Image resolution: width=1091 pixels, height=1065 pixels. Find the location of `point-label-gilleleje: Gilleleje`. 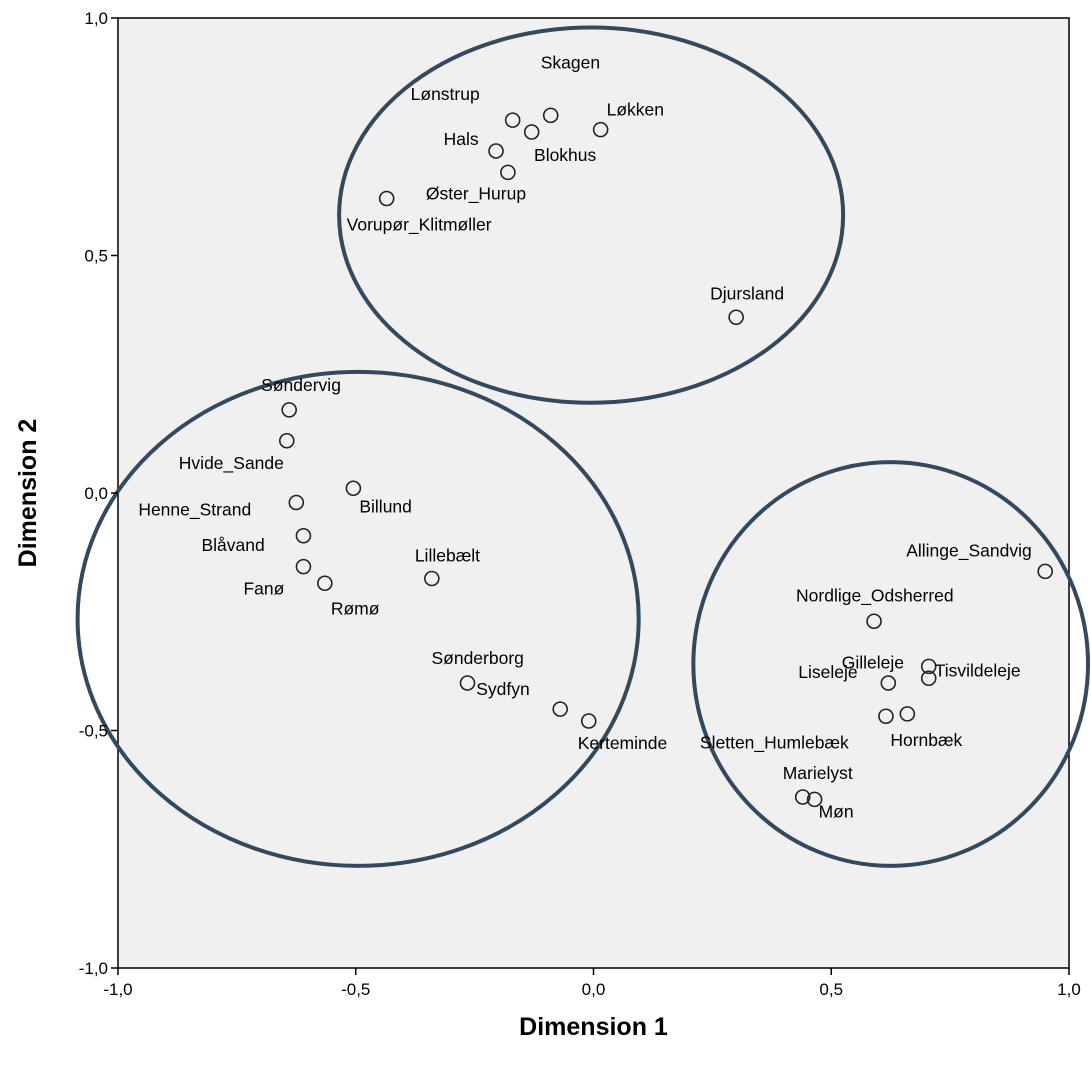

point-label-gilleleje: Gilleleje is located at coordinates (873, 662).